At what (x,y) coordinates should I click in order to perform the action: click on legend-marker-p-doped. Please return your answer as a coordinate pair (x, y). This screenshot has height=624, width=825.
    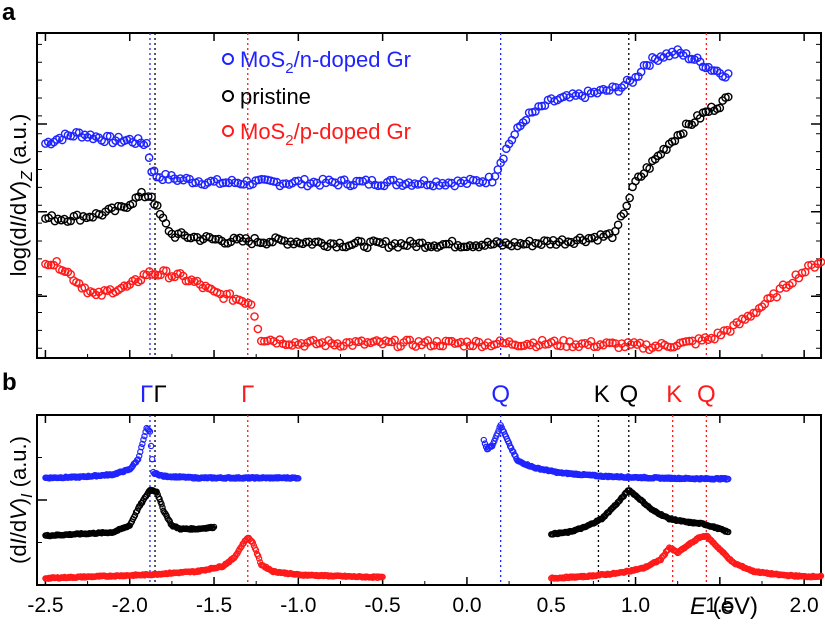
    Looking at the image, I should click on (228, 131).